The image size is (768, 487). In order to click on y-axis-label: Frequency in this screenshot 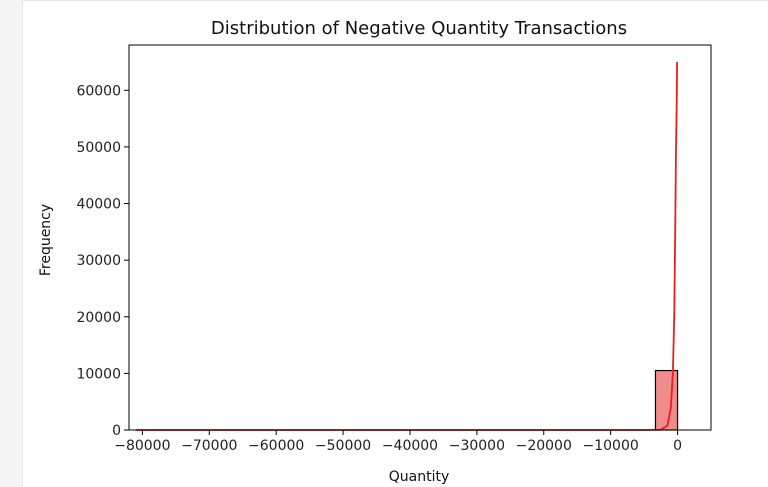, I will do `click(46, 240)`.